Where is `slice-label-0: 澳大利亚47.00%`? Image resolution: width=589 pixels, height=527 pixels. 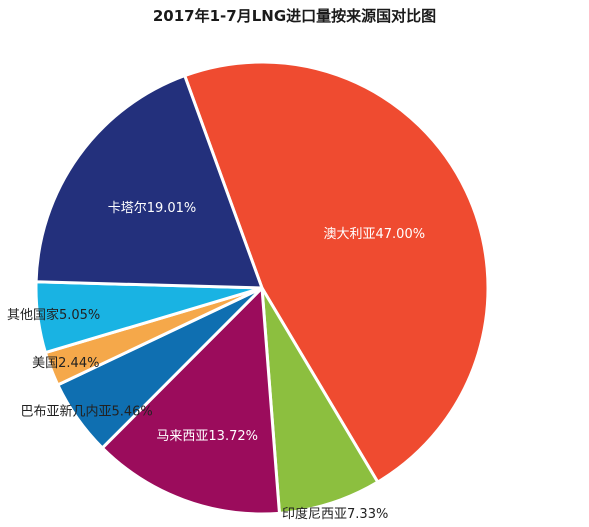
slice-label-0: 澳大利亚47.00% is located at coordinates (375, 234).